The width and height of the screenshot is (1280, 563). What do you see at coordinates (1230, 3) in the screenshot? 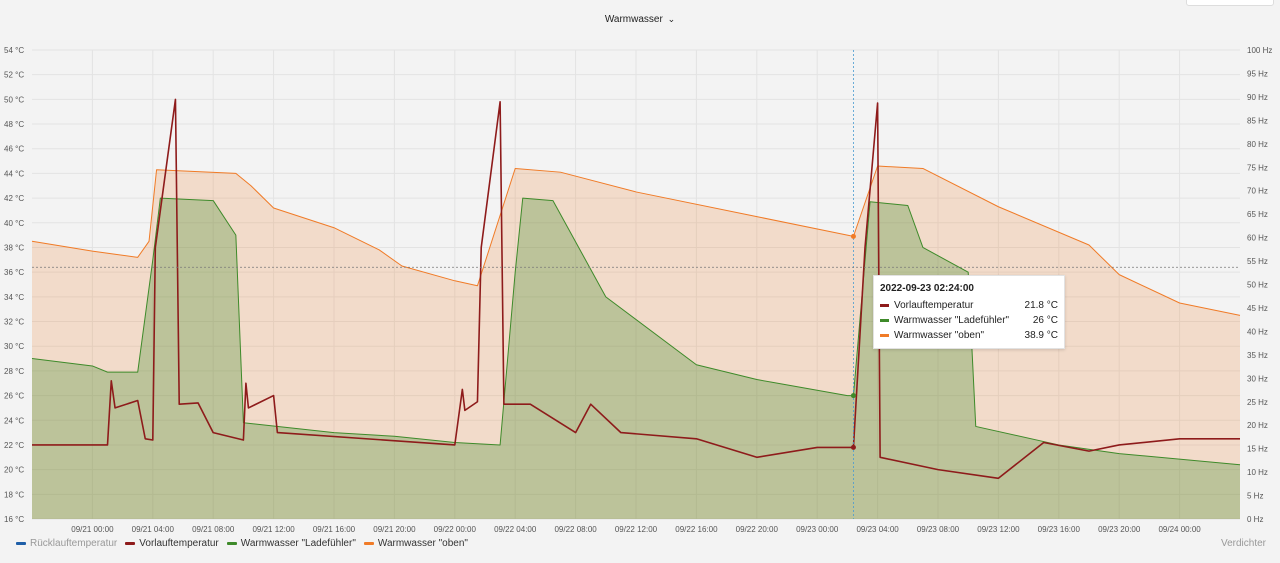
I see `time-picker-box` at bounding box center [1230, 3].